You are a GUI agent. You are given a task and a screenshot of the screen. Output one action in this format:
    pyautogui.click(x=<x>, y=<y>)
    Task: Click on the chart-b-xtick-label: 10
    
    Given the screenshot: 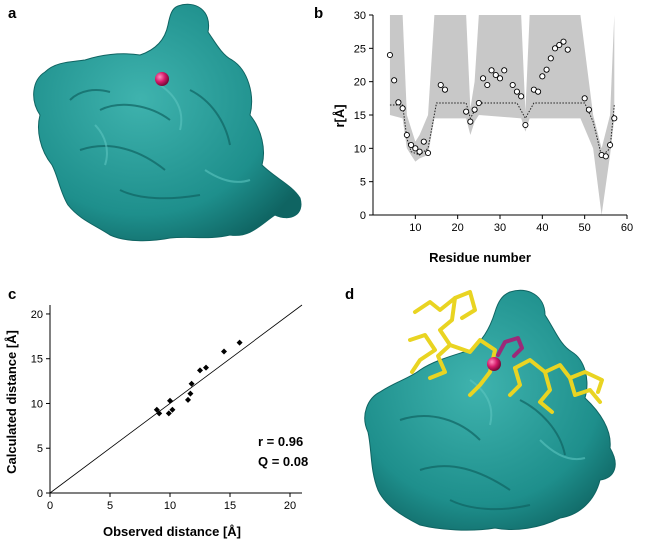 What is the action you would take?
    pyautogui.click(x=415, y=228)
    